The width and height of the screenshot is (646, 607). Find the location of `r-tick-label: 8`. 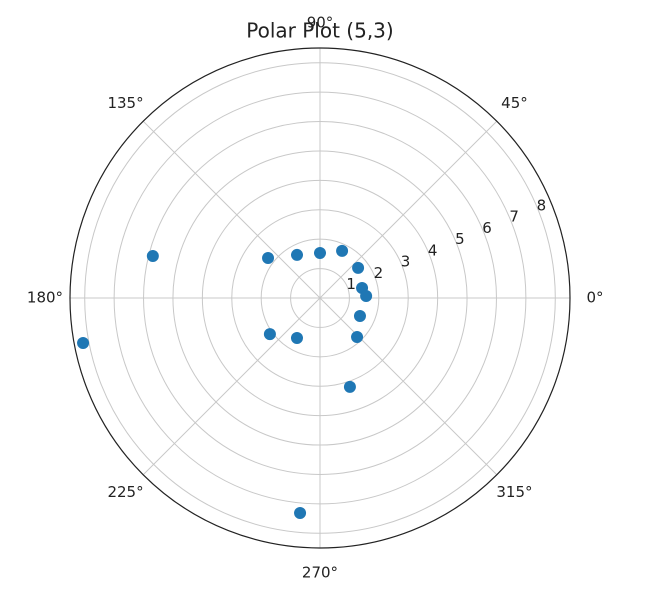

r-tick-label: 8 is located at coordinates (542, 205).